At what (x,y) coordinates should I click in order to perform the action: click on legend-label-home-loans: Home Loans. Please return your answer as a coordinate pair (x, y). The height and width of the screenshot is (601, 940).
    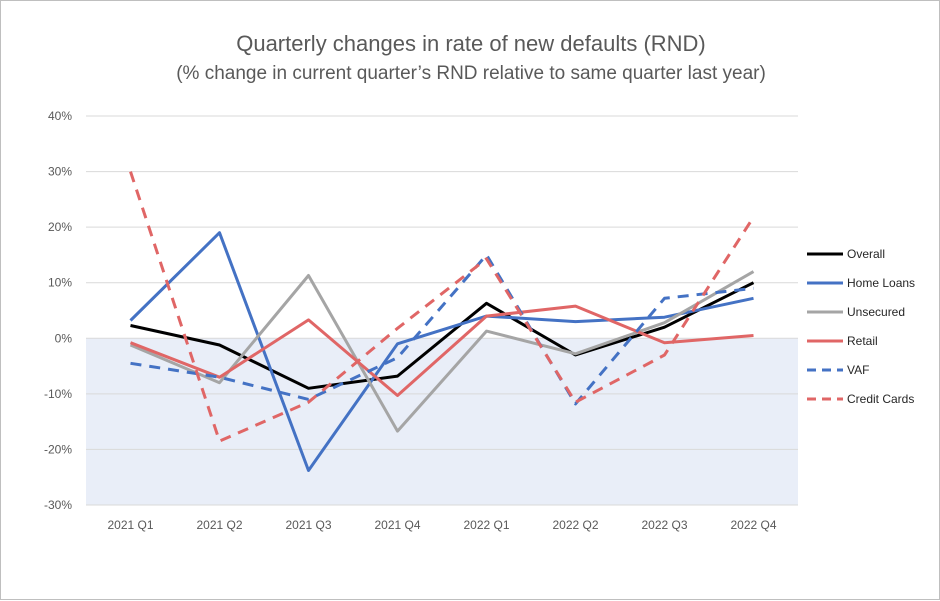
    Looking at the image, I should click on (881, 283).